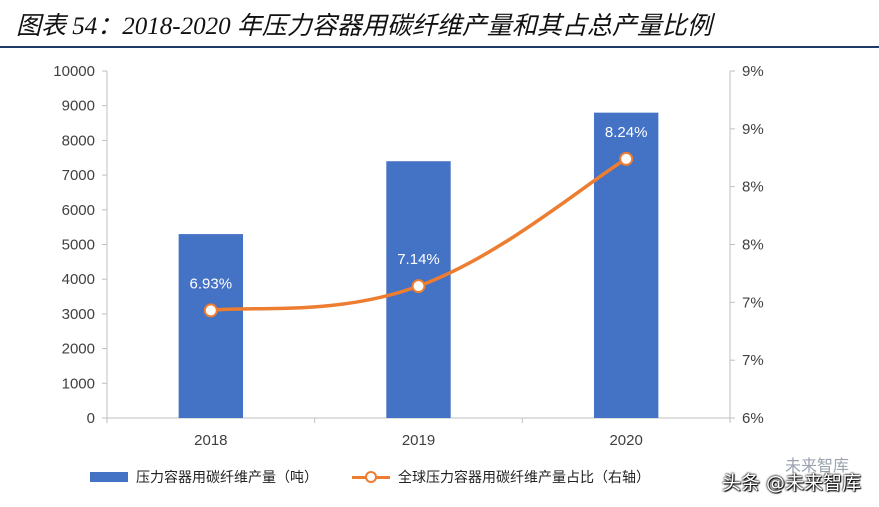  I want to click on legend: 压力容器用碳纤维产量（吨） 全球压力容器用碳纤维产量占比（右轴）, so click(387, 477).